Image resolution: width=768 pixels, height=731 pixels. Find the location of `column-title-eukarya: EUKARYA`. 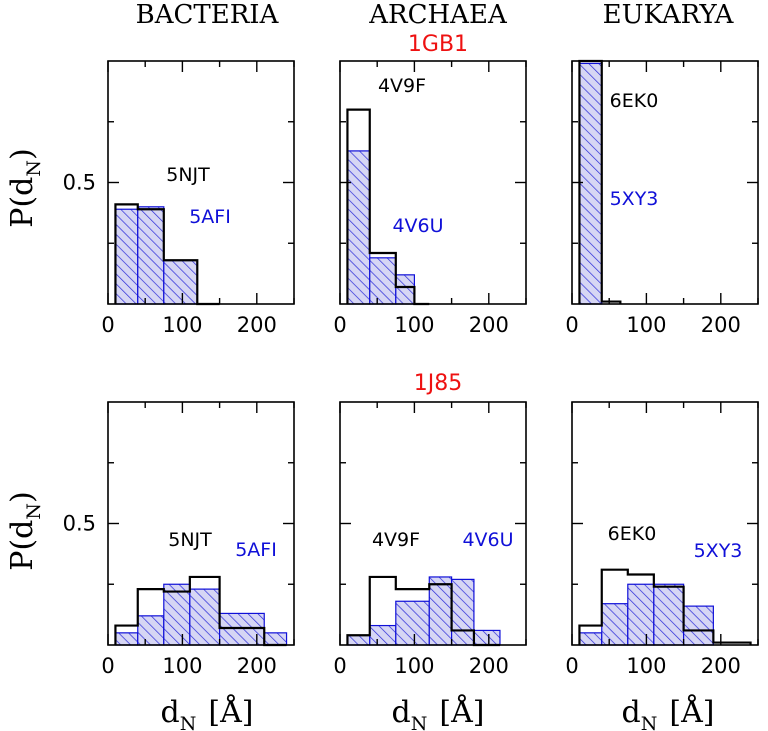

column-title-eukarya: EUKARYA is located at coordinates (669, 15).